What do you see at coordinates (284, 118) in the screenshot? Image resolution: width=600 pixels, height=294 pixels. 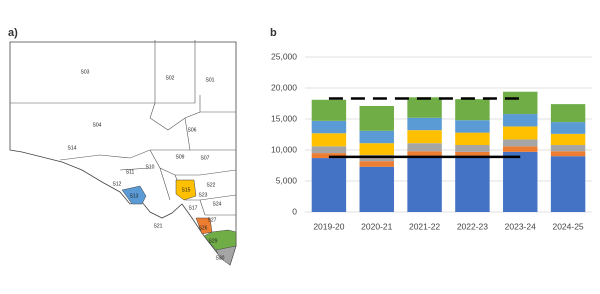 I see `y-tick-label: 15,000` at bounding box center [284, 118].